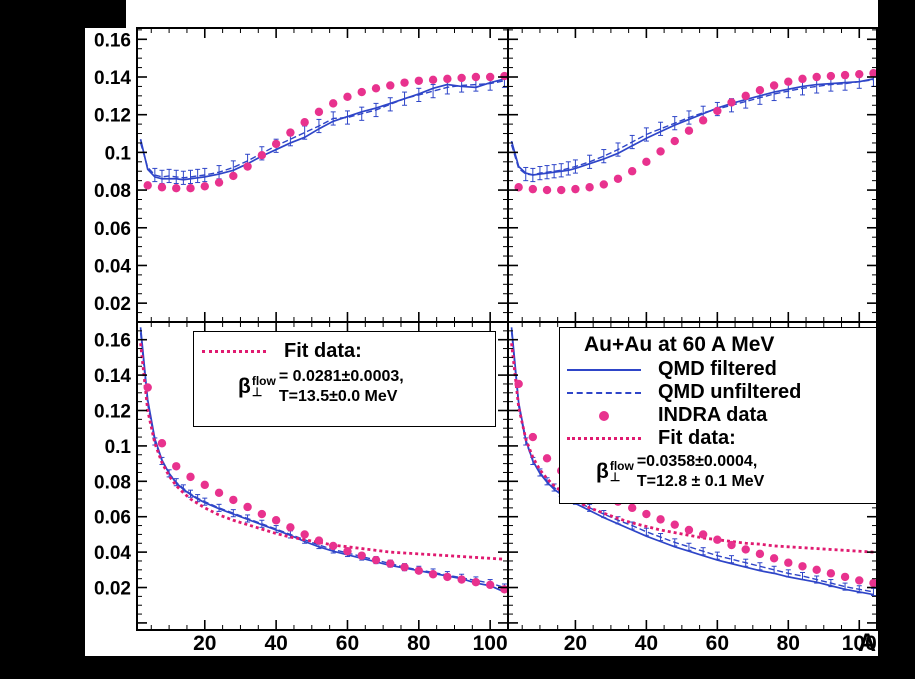 This screenshot has width=915, height=679. Describe the element at coordinates (713, 415) in the screenshot. I see `legend-label-indra: INDRA data` at that location.